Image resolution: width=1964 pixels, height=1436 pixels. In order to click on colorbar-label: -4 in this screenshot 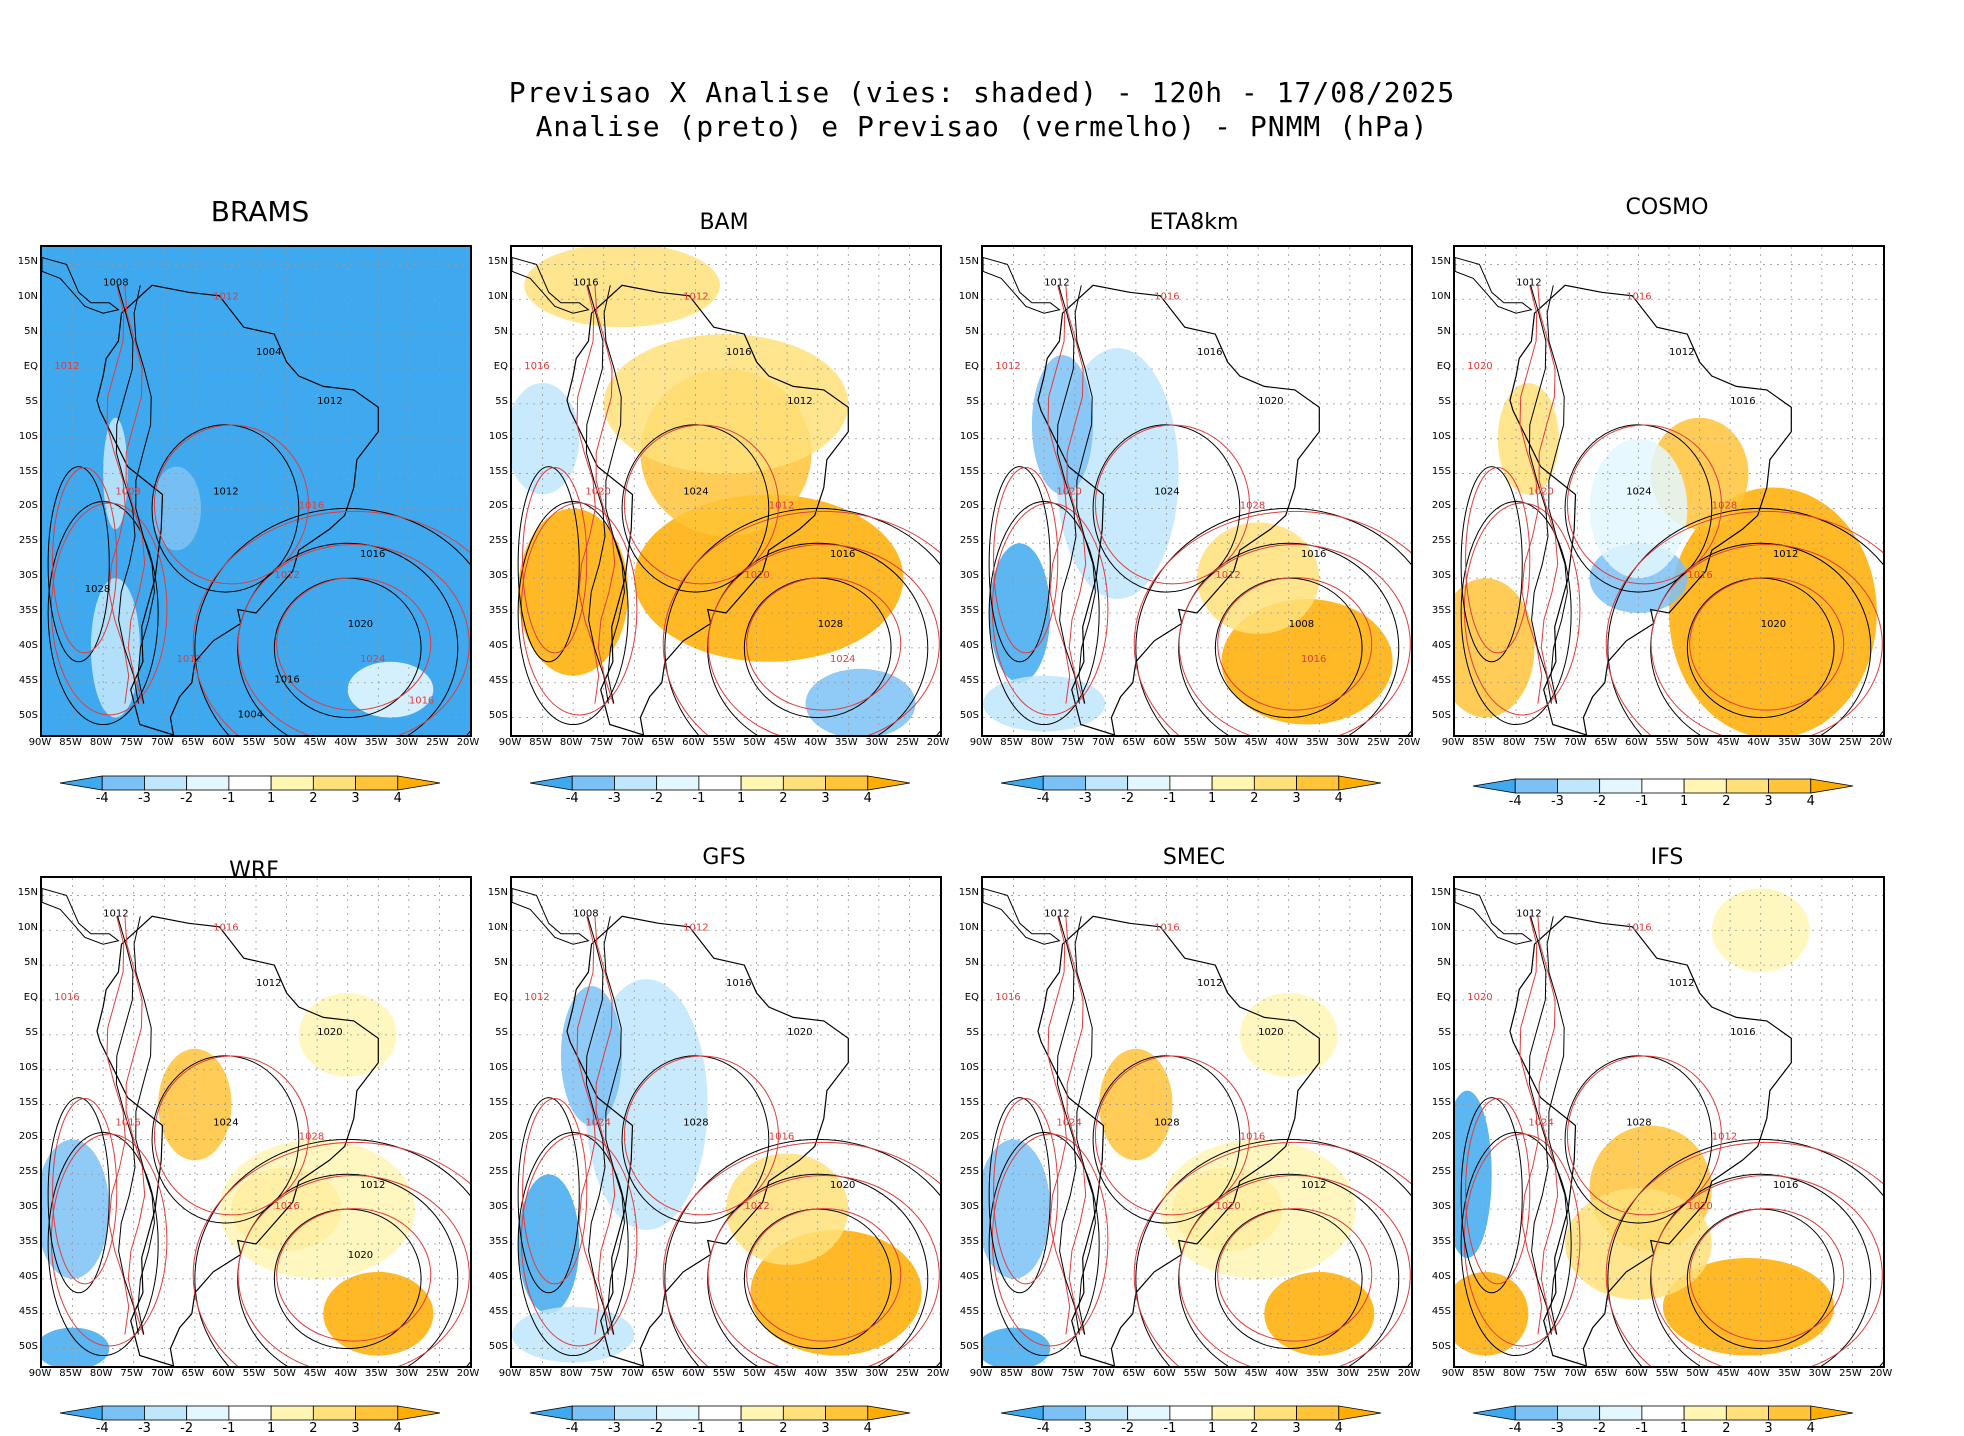, I will do `click(1515, 801)`.